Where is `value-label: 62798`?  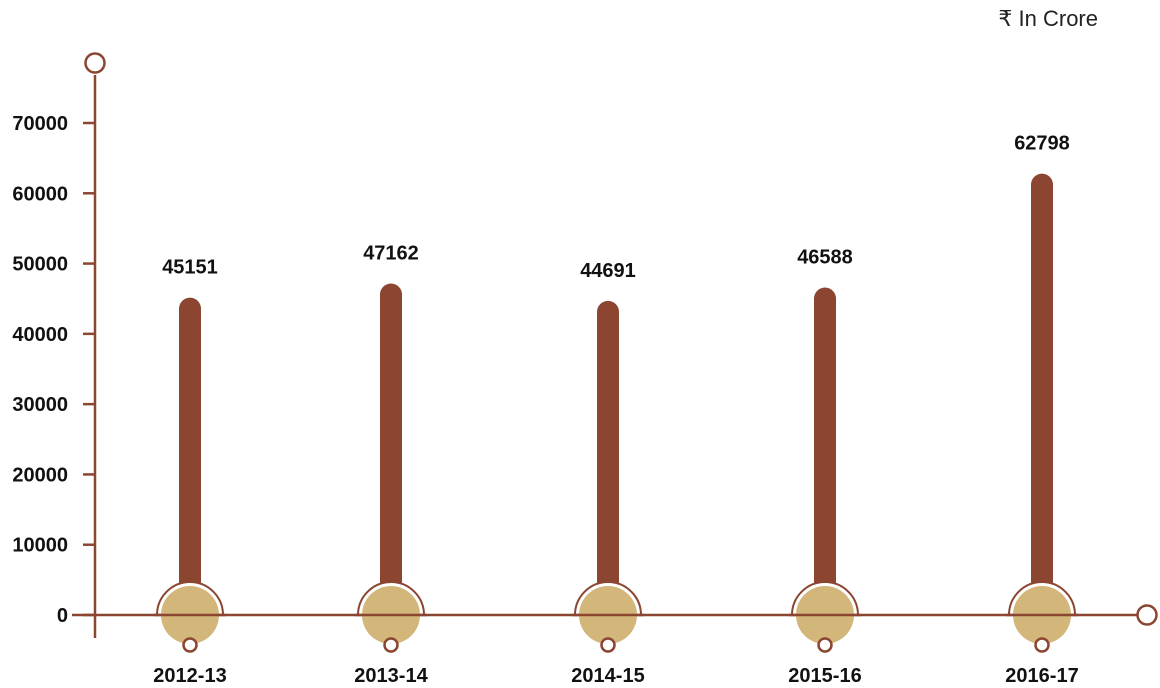
value-label: 62798 is located at coordinates (1042, 144).